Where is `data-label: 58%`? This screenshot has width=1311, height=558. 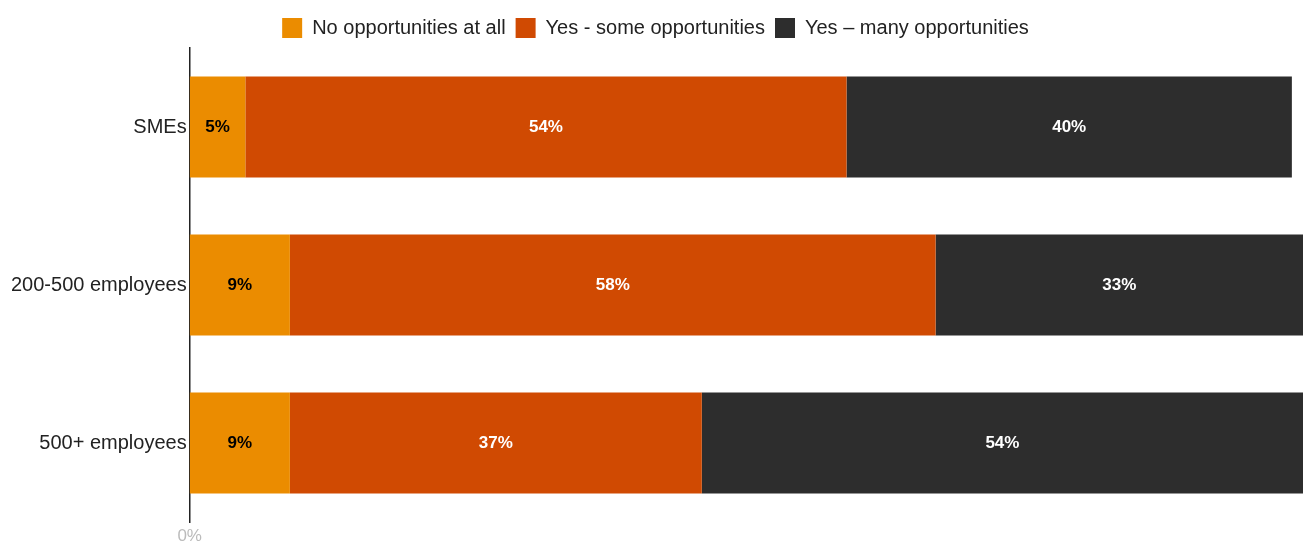 data-label: 58% is located at coordinates (612, 284).